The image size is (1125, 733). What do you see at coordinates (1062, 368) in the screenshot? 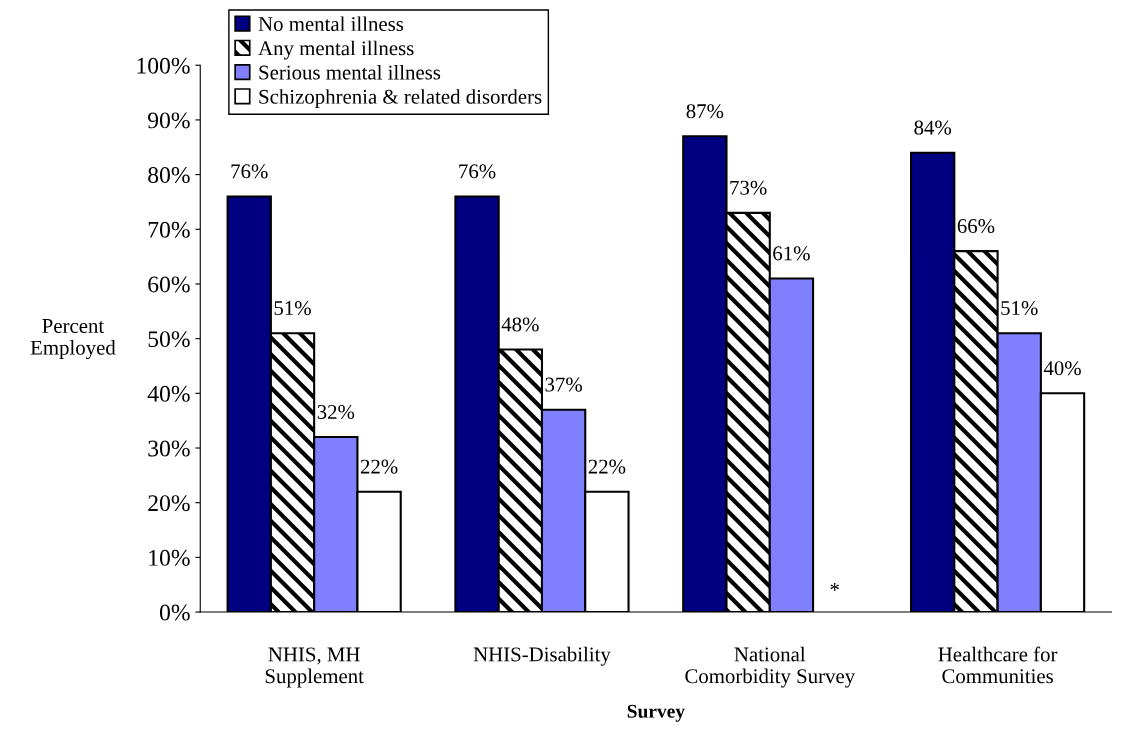
I see `text: 40%` at bounding box center [1062, 368].